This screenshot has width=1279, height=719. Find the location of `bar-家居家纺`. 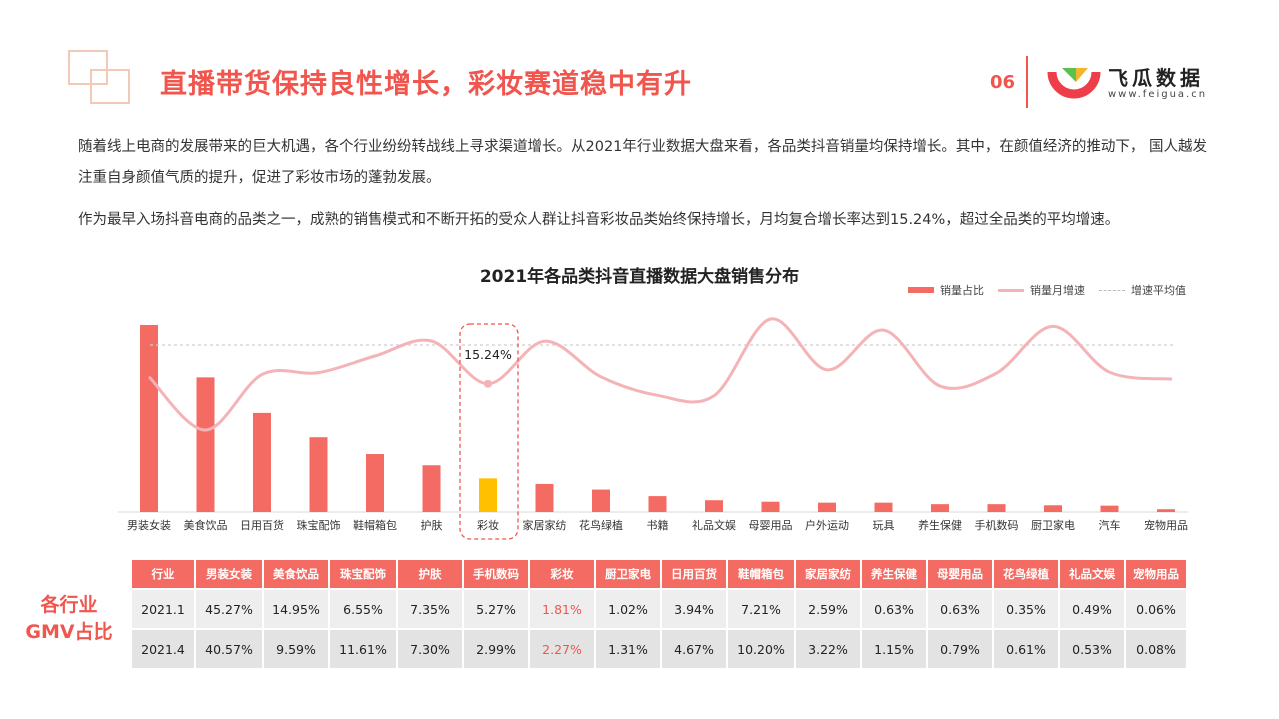

bar-家居家纺 is located at coordinates (544, 497).